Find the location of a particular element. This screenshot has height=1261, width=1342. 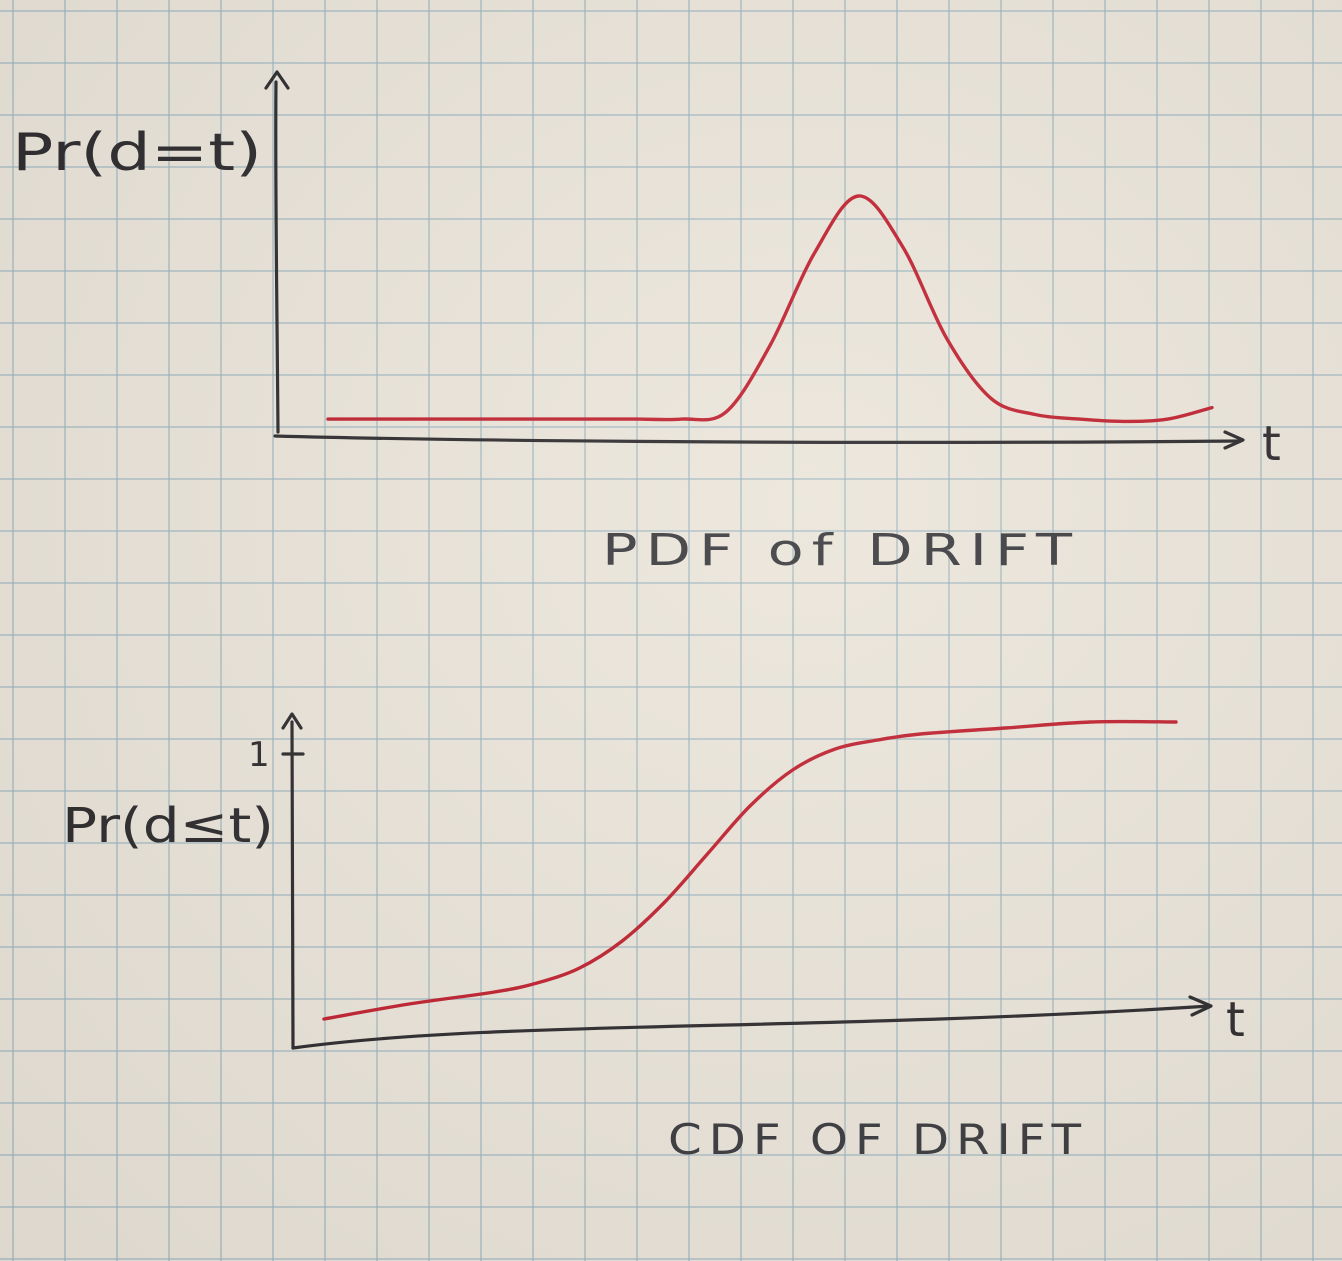

cdf-y-axis-label: Pr(d≤t) is located at coordinates (168, 826).